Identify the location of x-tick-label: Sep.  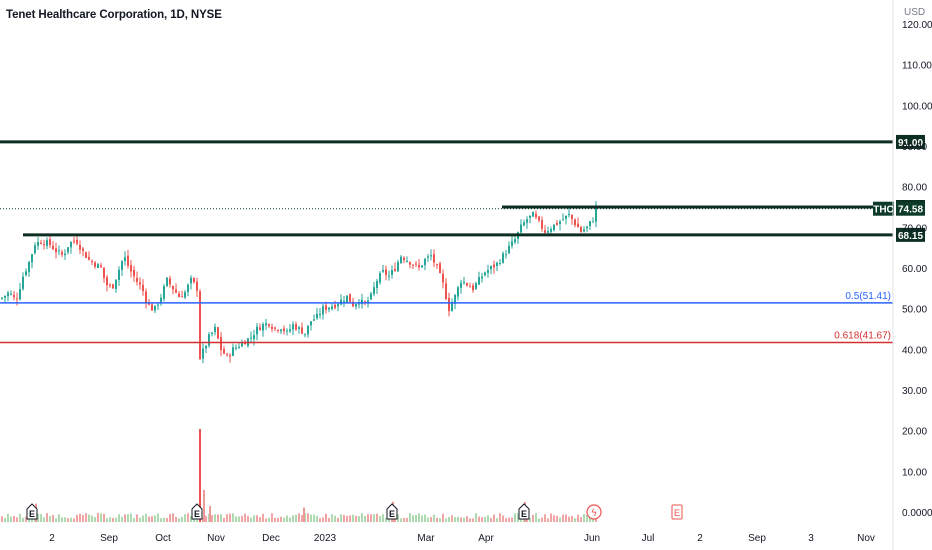
(757, 538).